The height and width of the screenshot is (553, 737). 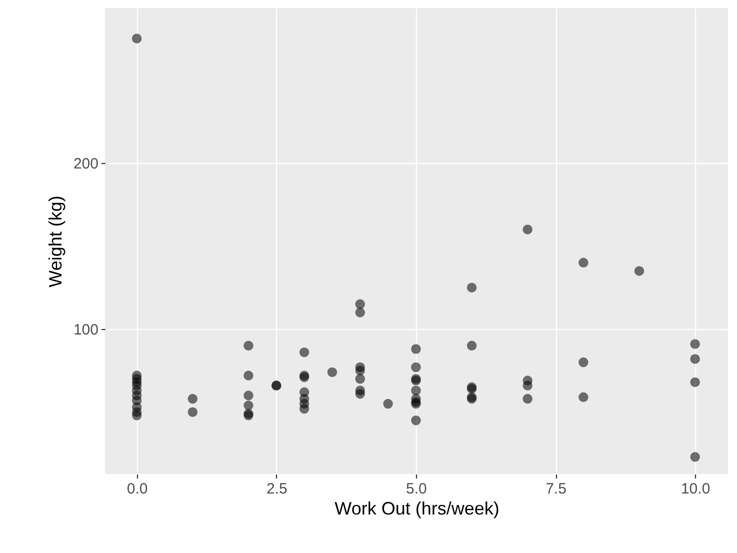 What do you see at coordinates (137, 489) in the screenshot?
I see `x-tick-label: 0.0` at bounding box center [137, 489].